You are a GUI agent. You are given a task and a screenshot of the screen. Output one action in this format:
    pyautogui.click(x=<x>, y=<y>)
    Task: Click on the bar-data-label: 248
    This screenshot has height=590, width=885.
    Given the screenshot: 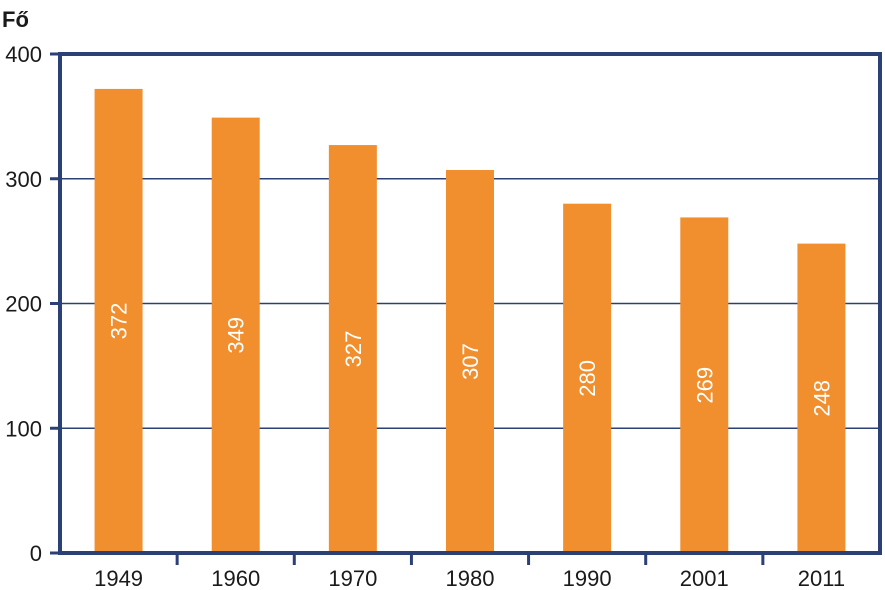 What is the action you would take?
    pyautogui.click(x=821, y=398)
    